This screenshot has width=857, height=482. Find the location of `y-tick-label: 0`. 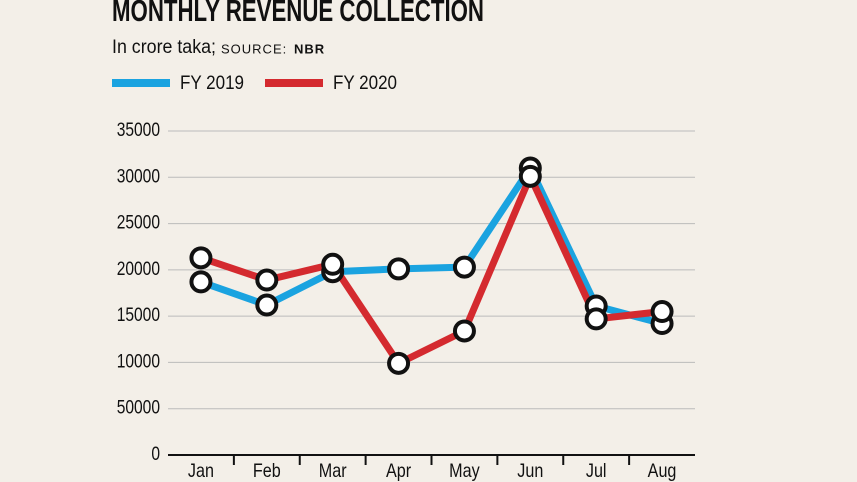

y-tick-label: 0 is located at coordinates (155, 454).